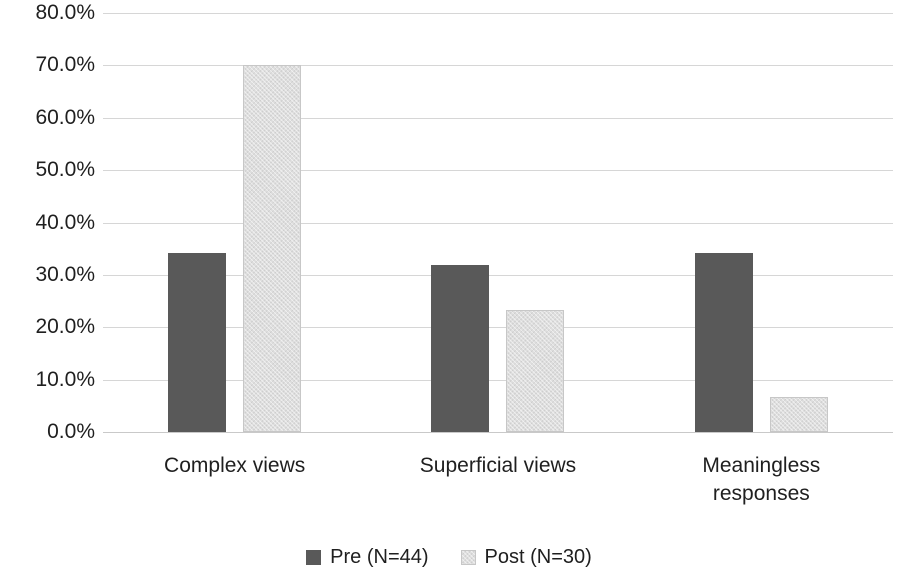 The width and height of the screenshot is (898, 580). I want to click on y-tick-label: 0.0%, so click(71, 431).